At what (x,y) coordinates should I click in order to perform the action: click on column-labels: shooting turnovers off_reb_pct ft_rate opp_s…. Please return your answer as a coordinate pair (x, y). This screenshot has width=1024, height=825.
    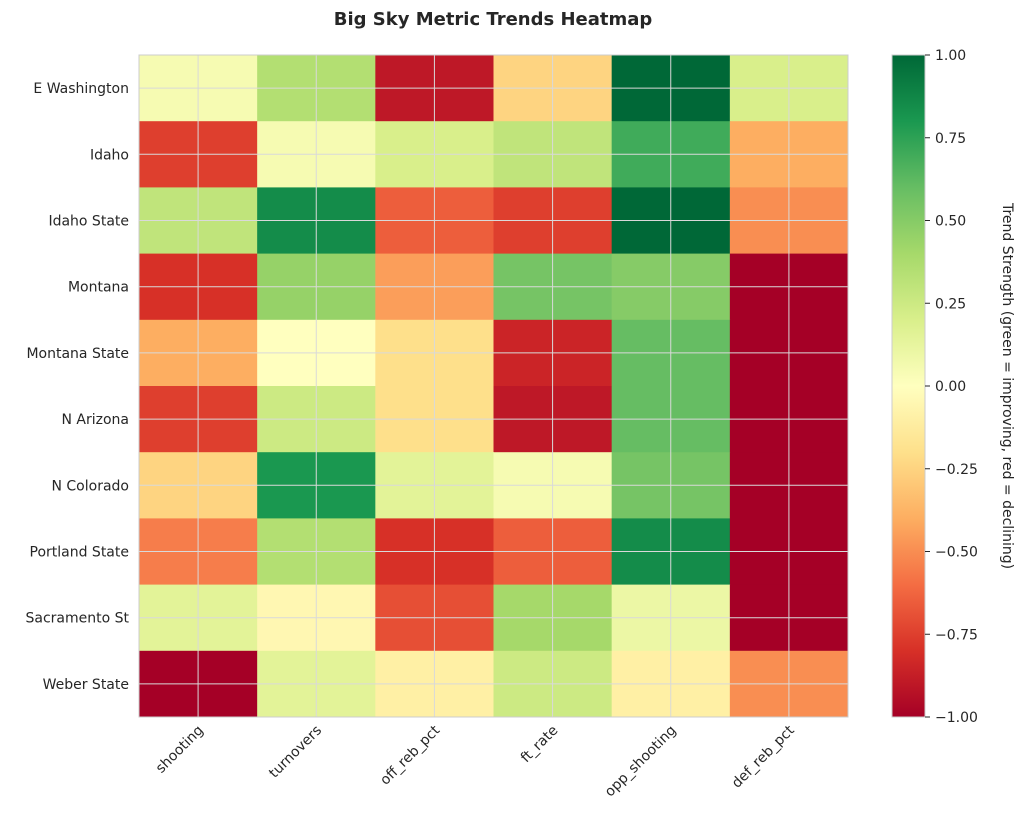
    Looking at the image, I should click on (475, 761).